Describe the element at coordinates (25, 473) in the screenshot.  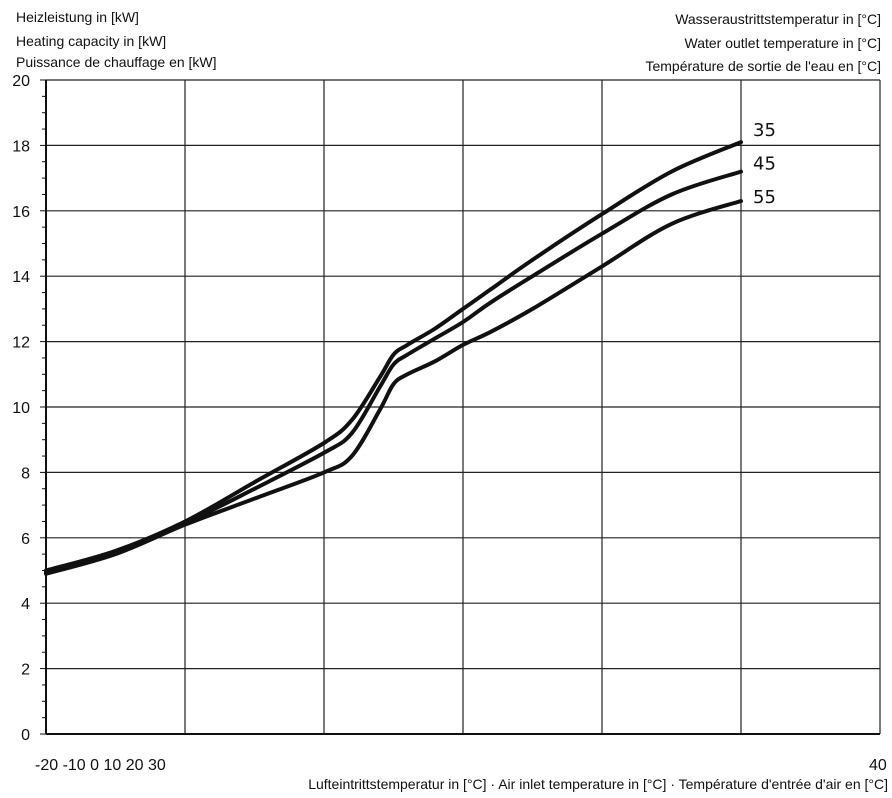
I see `y-tick-label: 8` at that location.